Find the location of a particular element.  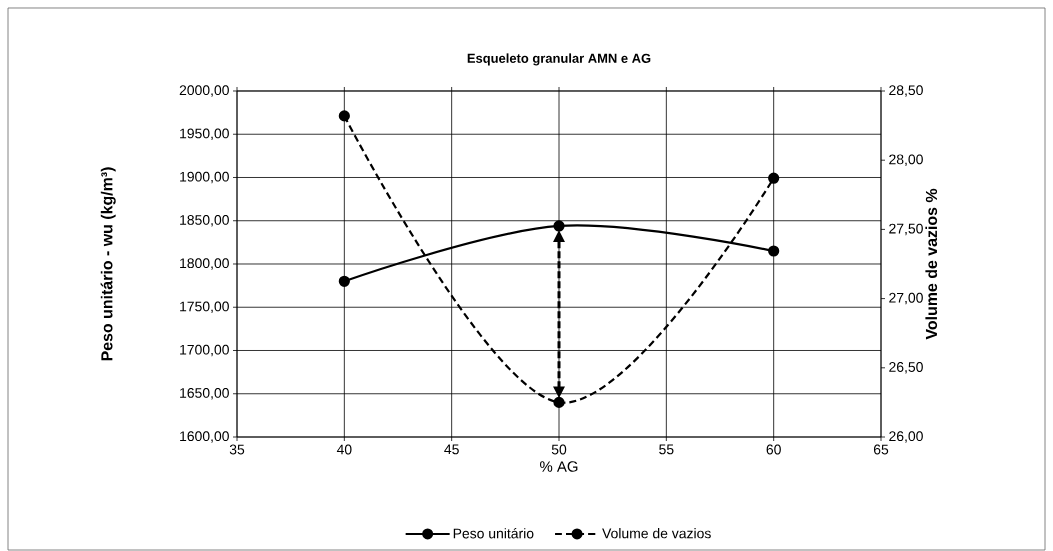

y2-tick-label: 28,50 is located at coordinates (906, 91).